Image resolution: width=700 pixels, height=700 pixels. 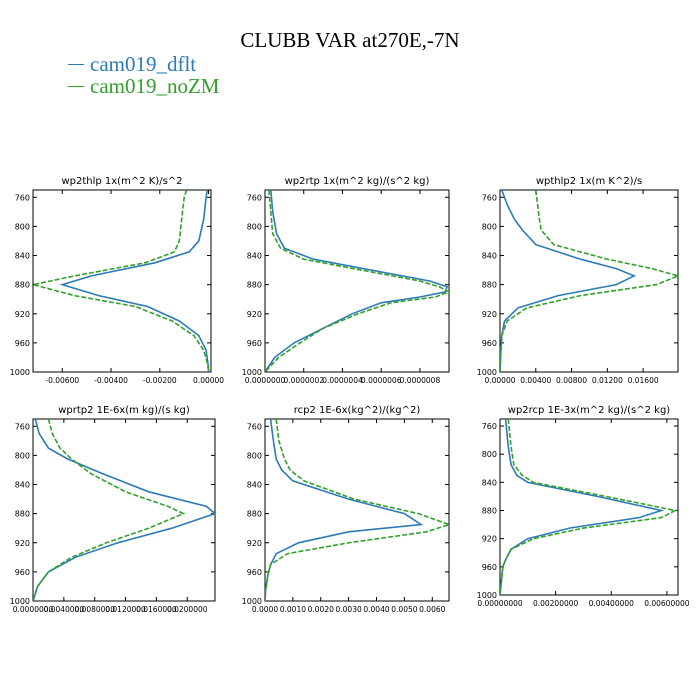 I want to click on legend-item-dflt: cam019_dflt, so click(x=132, y=64).